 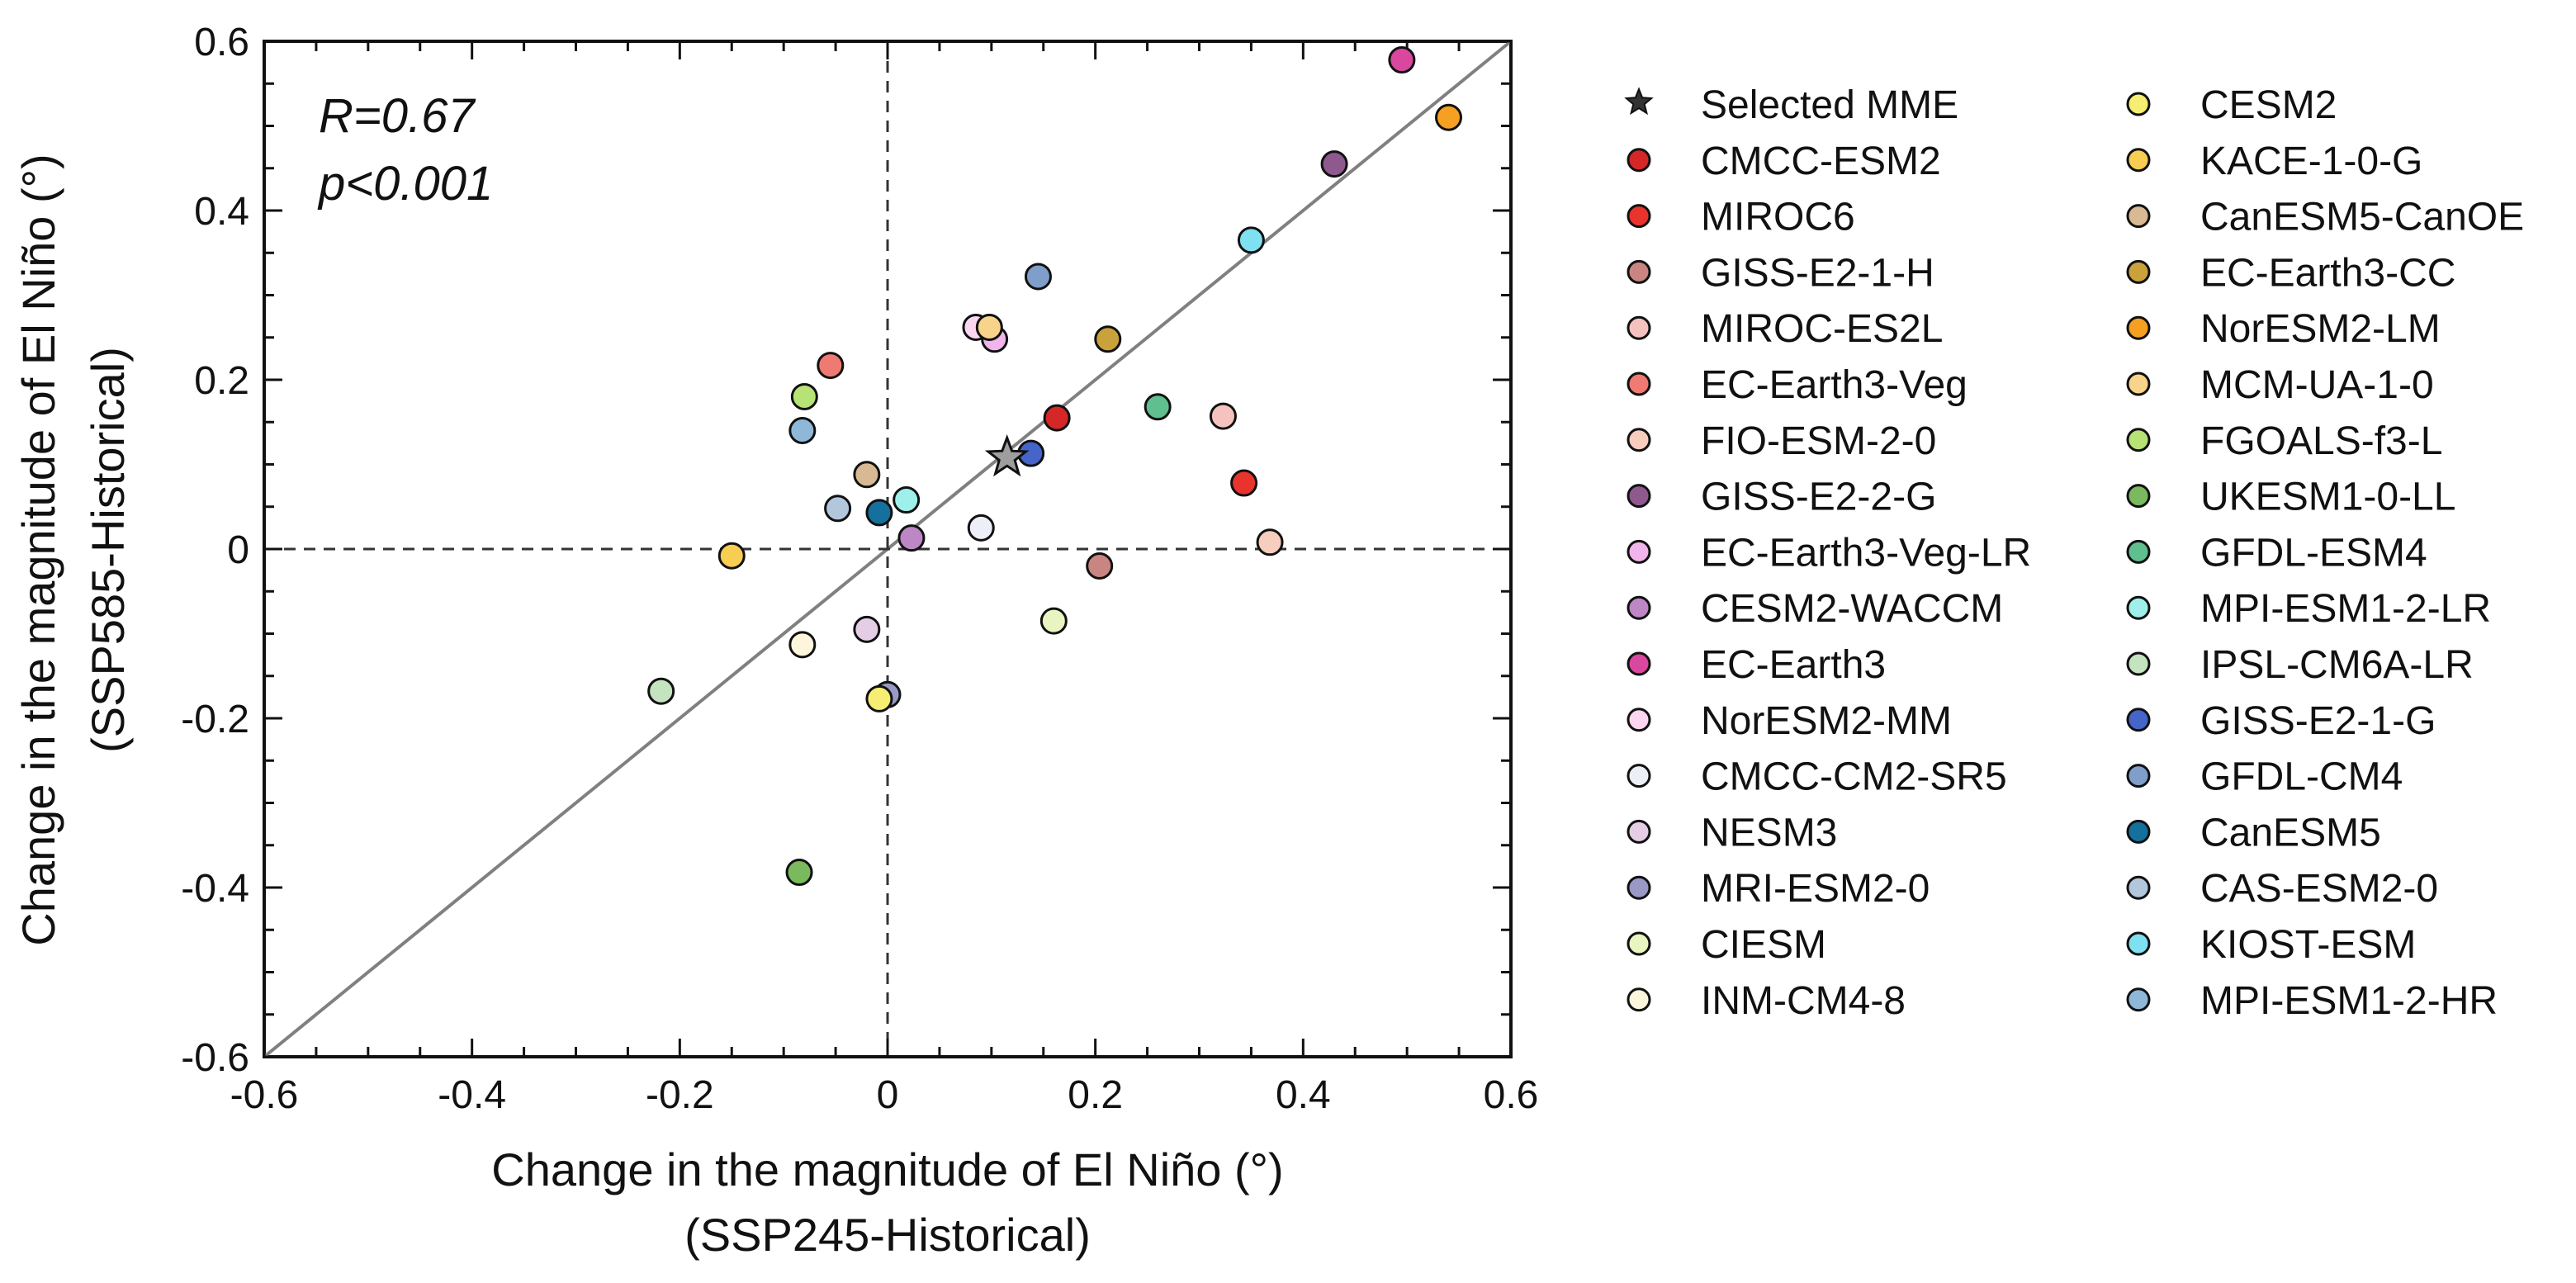 I want to click on r-annotation: R=0.67, so click(x=397, y=116).